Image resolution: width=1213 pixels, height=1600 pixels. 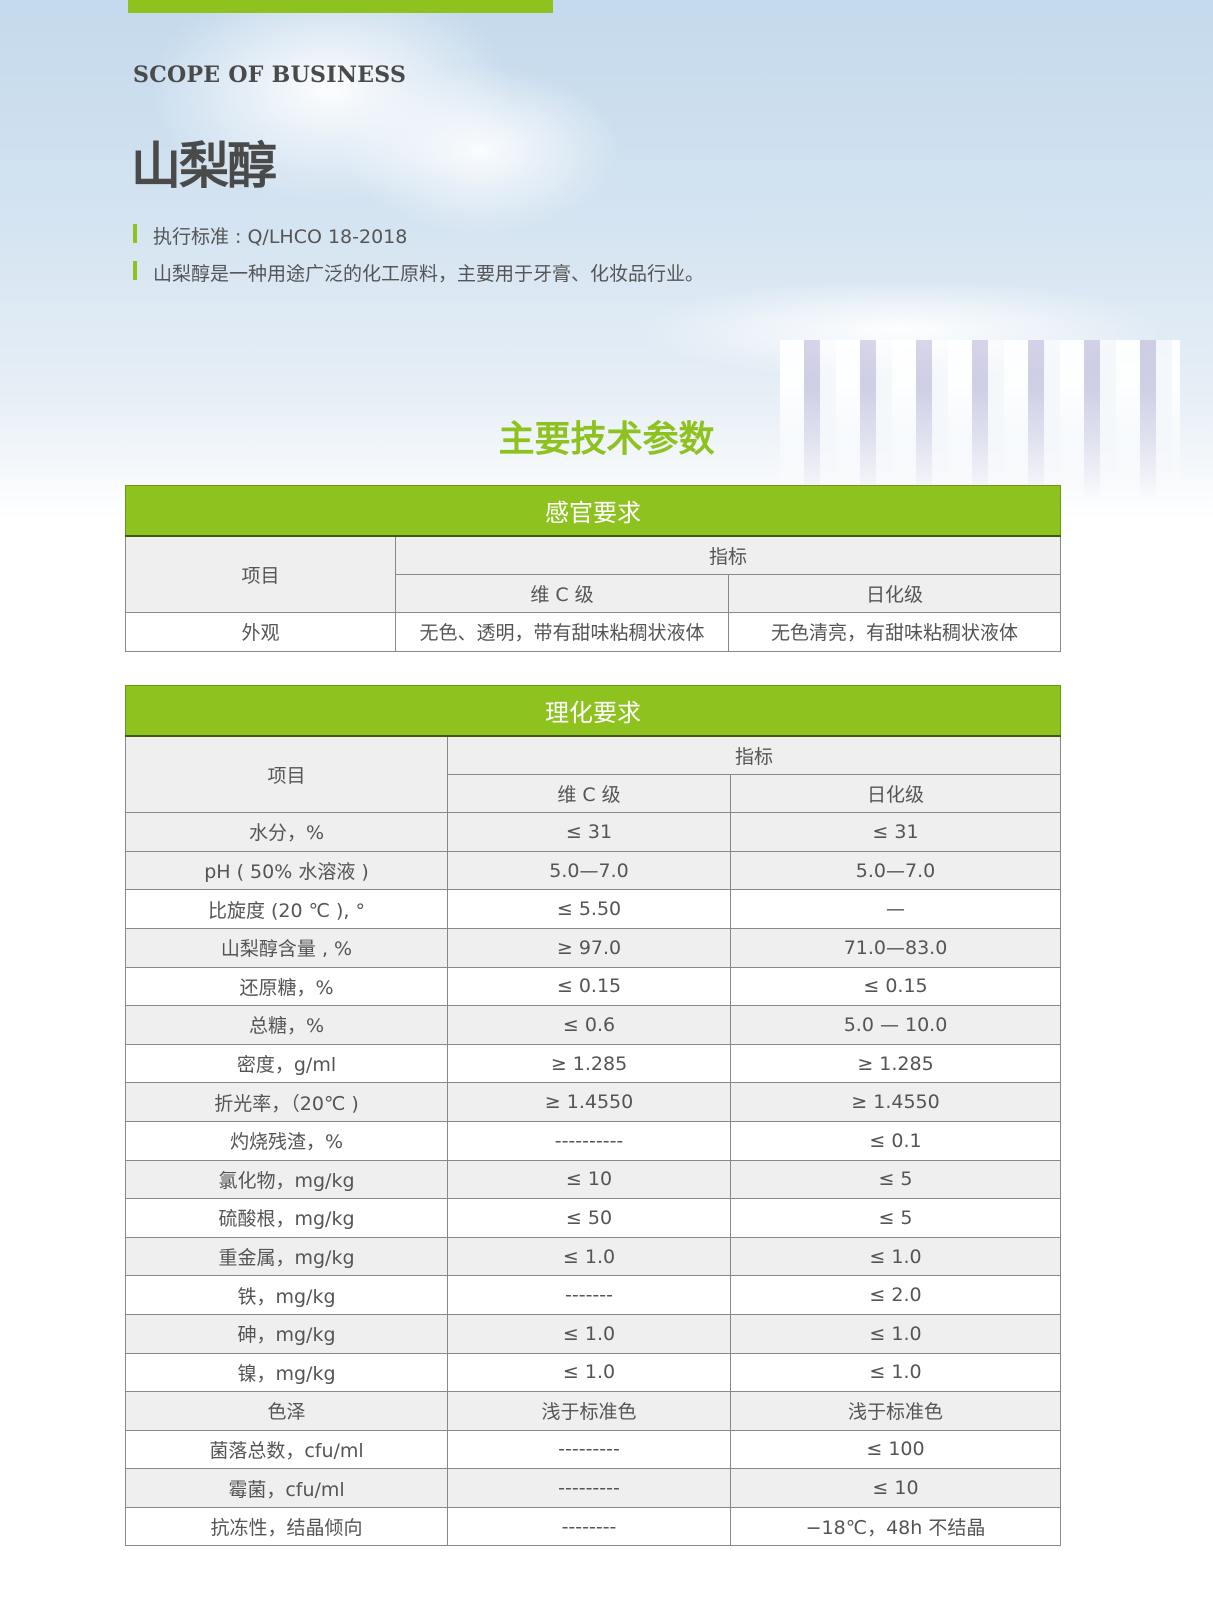 What do you see at coordinates (286, 1256) in the screenshot?
I see `cell-item: 重金属，mg/kg` at bounding box center [286, 1256].